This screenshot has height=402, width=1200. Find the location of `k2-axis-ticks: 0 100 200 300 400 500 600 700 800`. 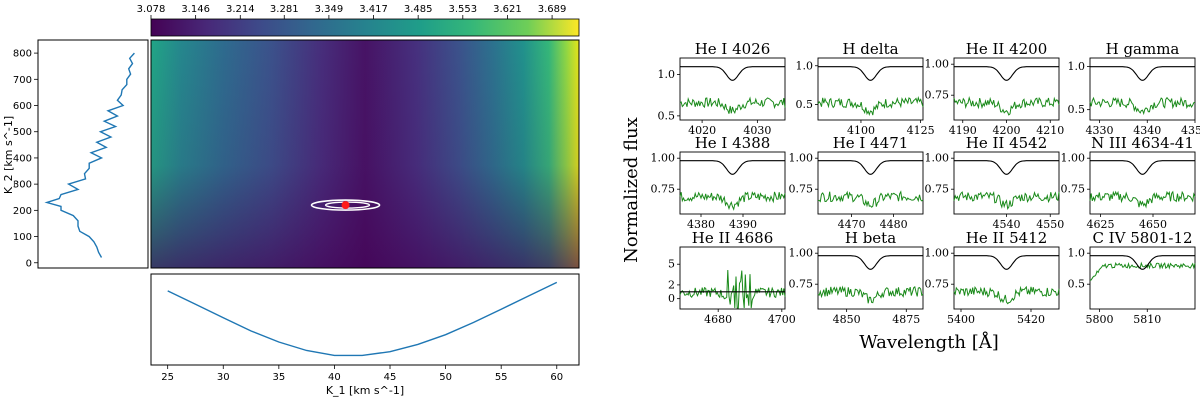

k2-axis-ticks: 0 100 200 300 400 500 600 700 800 is located at coordinates (25, 159).